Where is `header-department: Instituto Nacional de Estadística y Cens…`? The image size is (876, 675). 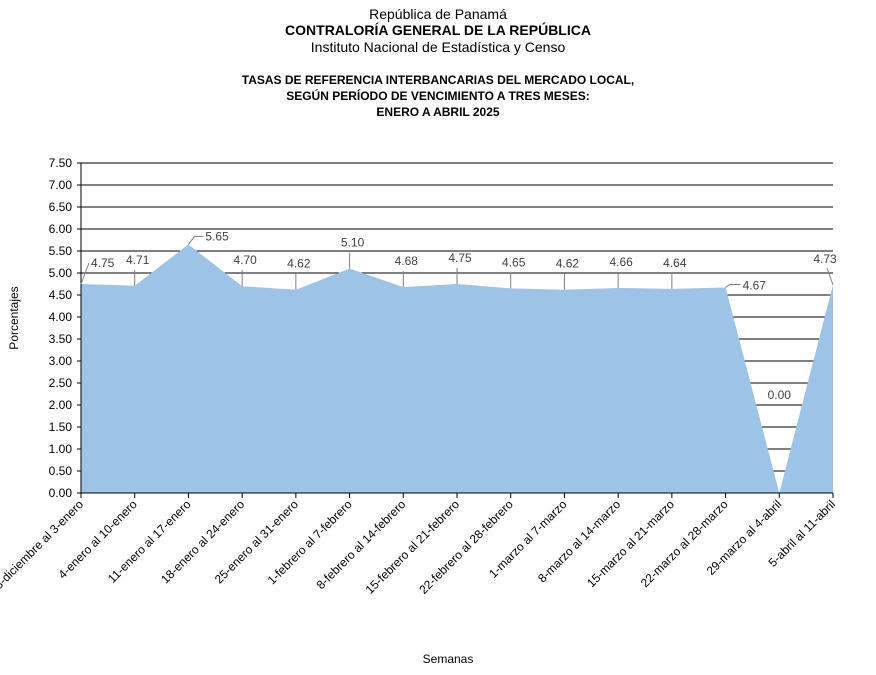 header-department: Instituto Nacional de Estadística y Cens… is located at coordinates (438, 47).